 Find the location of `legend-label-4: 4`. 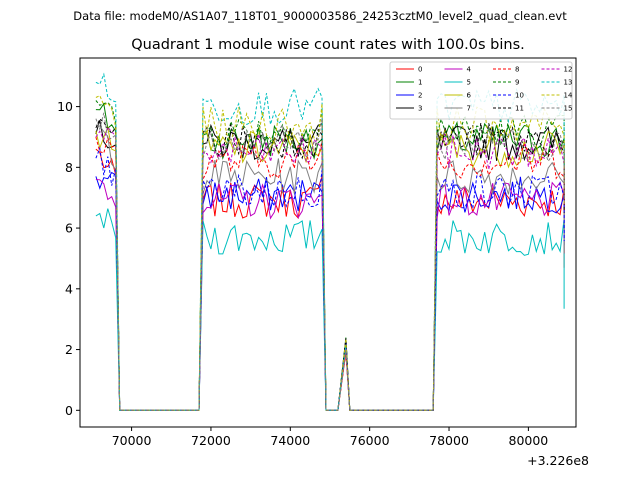

legend-label-4: 4 is located at coordinates (469, 70).